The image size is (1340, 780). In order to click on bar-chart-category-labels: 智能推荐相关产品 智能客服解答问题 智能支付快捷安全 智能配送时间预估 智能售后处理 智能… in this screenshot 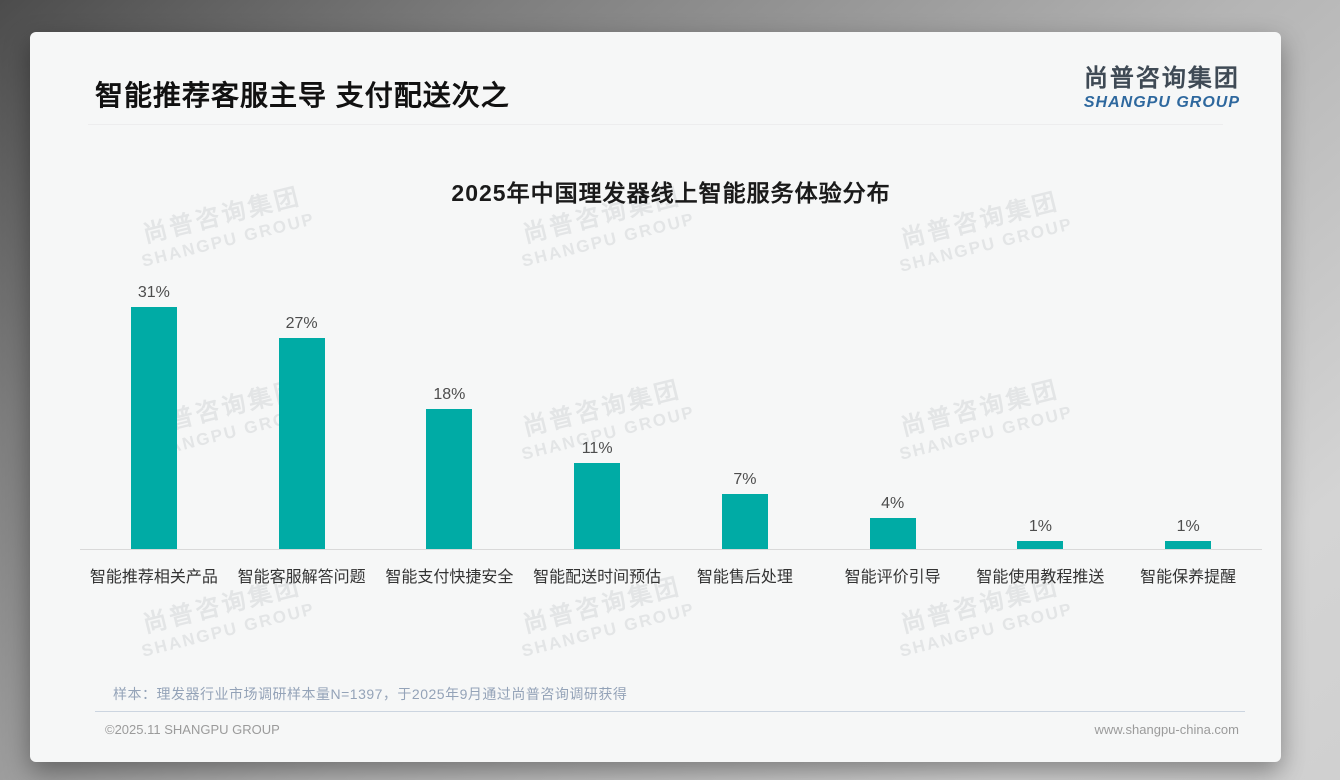, I will do `click(671, 568)`.